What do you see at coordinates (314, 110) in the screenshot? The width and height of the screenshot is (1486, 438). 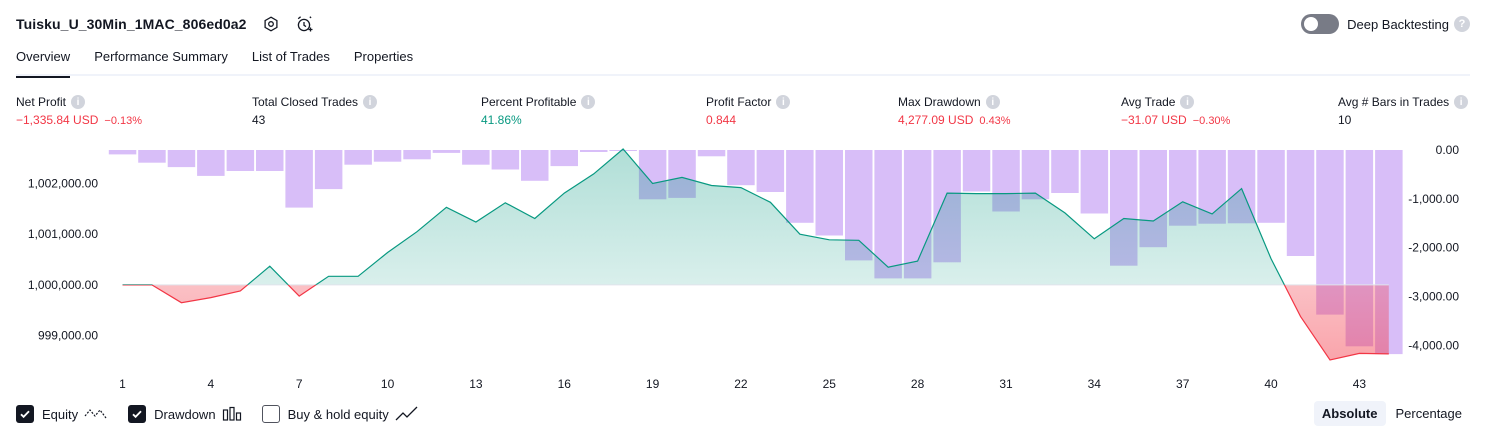 I see `metric-total-closed-trades: Total Closed Trades i 43` at bounding box center [314, 110].